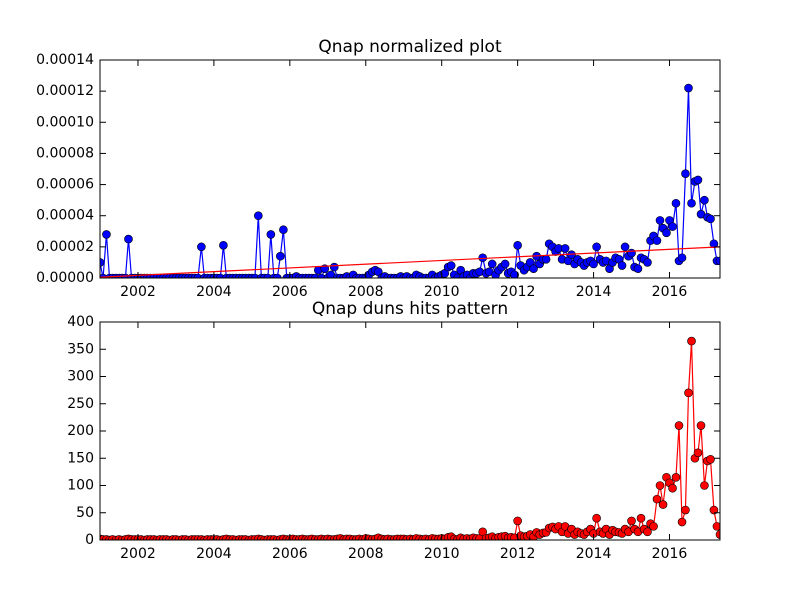 The width and height of the screenshot is (800, 604). Describe the element at coordinates (65, 122) in the screenshot. I see `y-tick-label: 0.00010` at that location.